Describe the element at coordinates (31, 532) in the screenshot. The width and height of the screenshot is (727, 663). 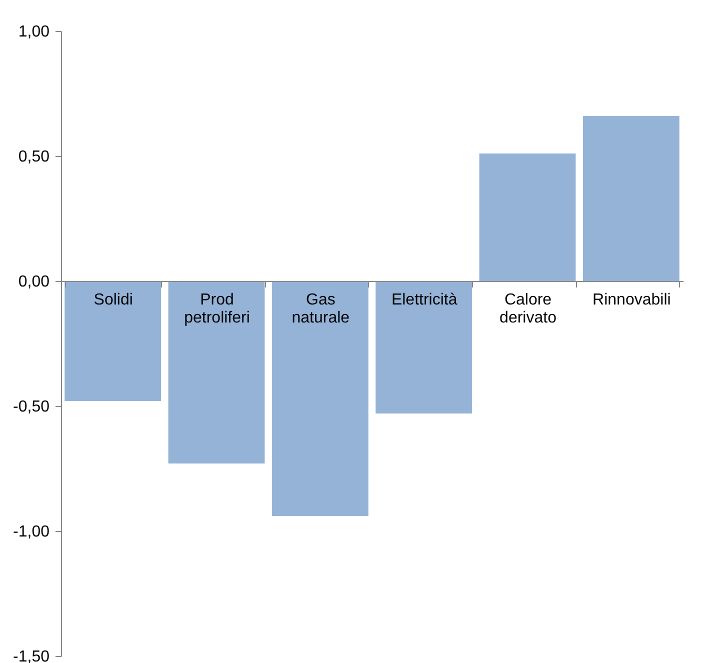
I see `y-tick-label: -1,00` at that location.